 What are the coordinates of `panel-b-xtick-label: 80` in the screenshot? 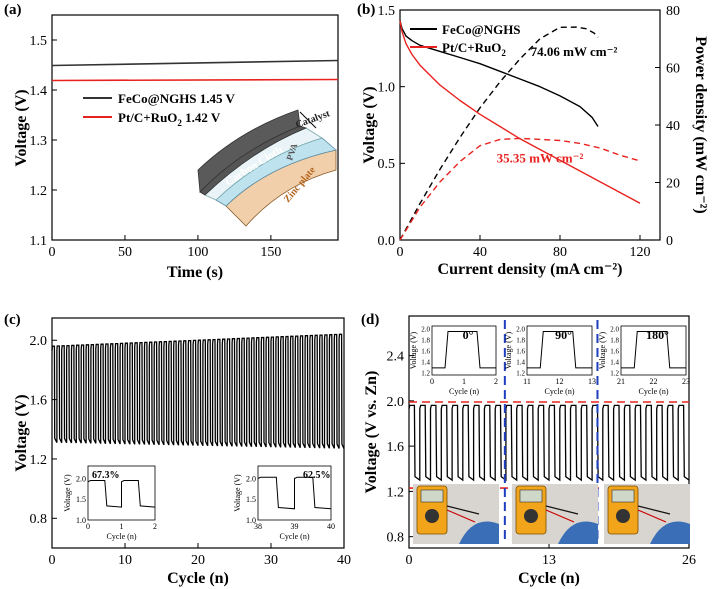 It's located at (560, 252).